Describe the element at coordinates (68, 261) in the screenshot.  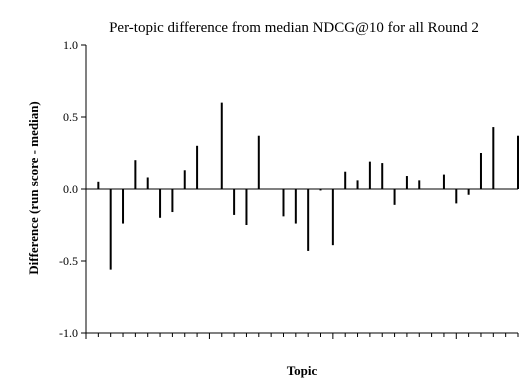
I see `y-tick-label: -0.5` at that location.